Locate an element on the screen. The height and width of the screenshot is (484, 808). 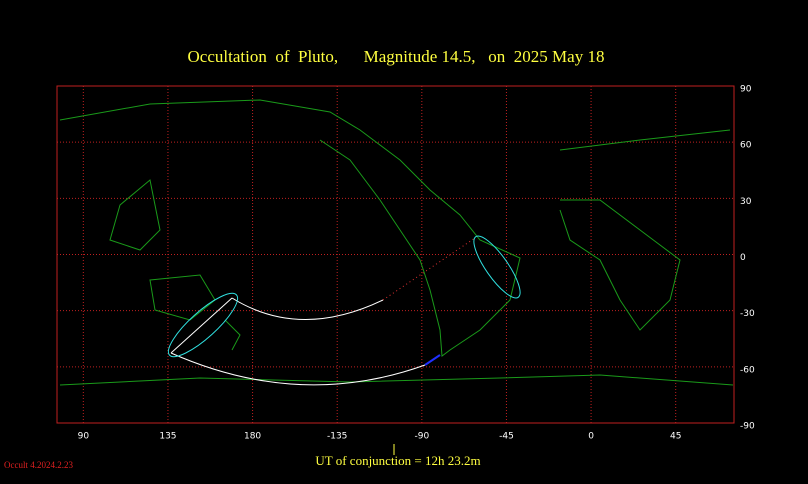
occultation-track is located at coordinates (344, 310).